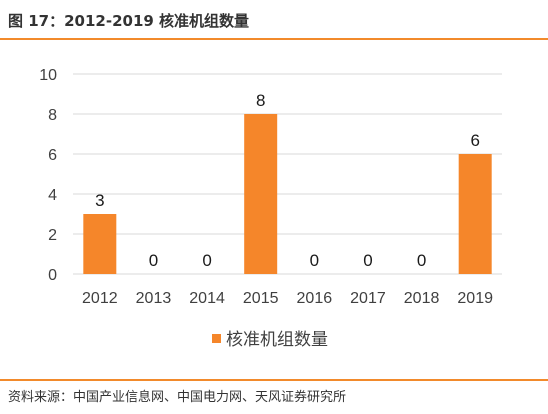 The height and width of the screenshot is (414, 548). I want to click on source-note: 资料来源：中国产业信息网、中国电力网、天风证券研究所, so click(177, 397).